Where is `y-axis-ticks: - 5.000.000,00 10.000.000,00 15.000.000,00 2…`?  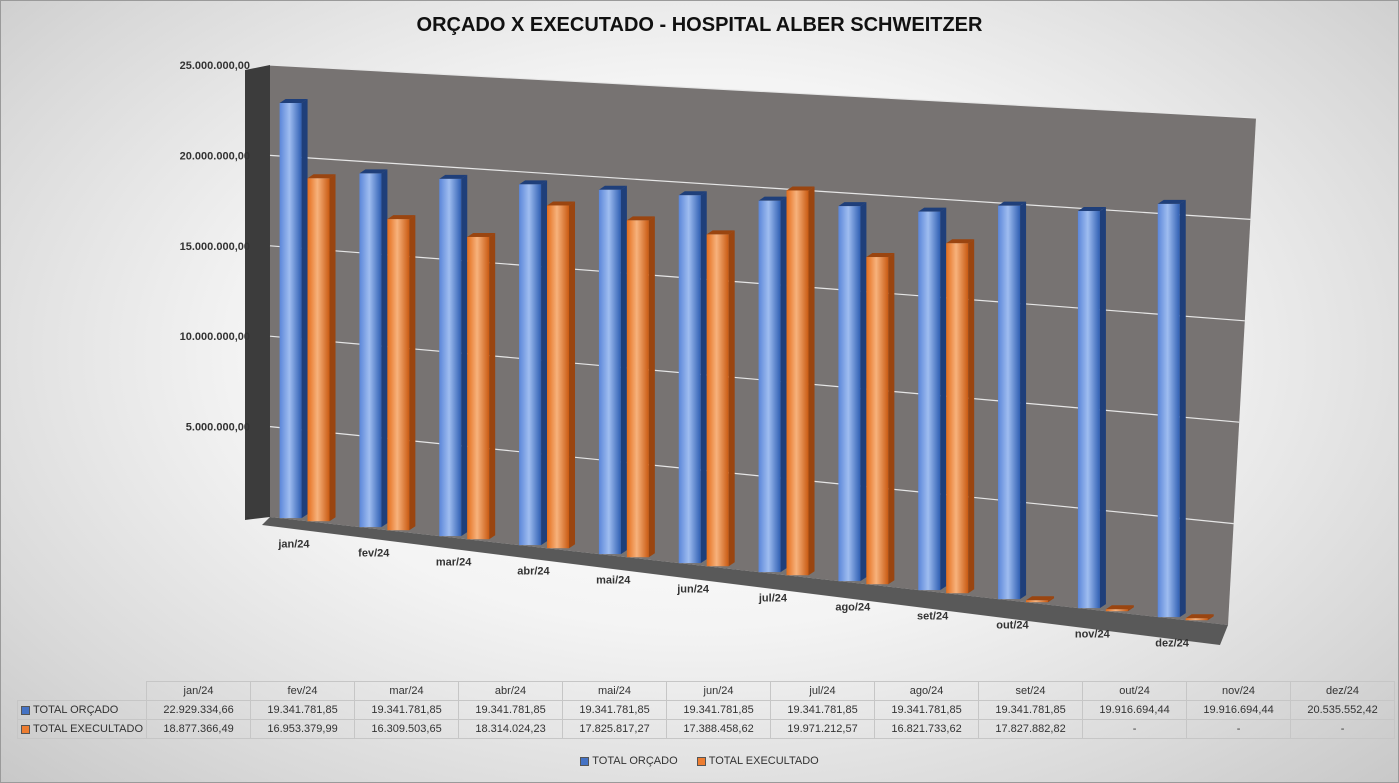
y-axis-ticks: - 5.000.000,00 10.000.000,00 15.000.000,00 2… is located at coordinates (215, 292).